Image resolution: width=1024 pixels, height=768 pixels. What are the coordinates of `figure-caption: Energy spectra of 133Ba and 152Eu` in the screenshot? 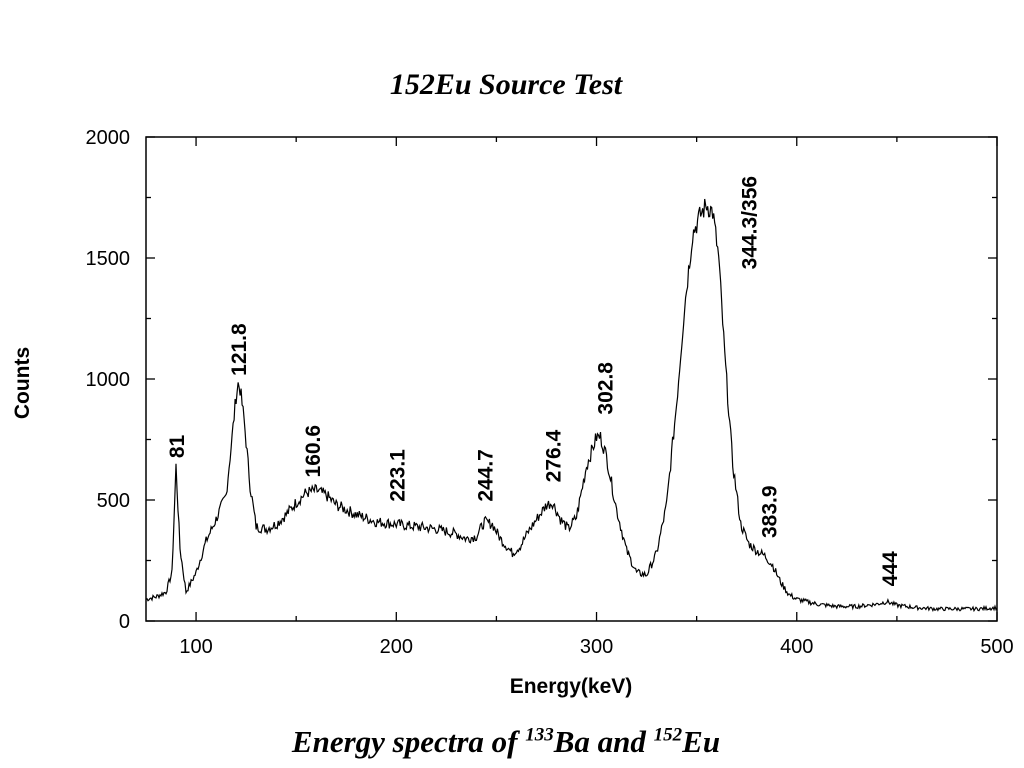 It's located at (506, 742).